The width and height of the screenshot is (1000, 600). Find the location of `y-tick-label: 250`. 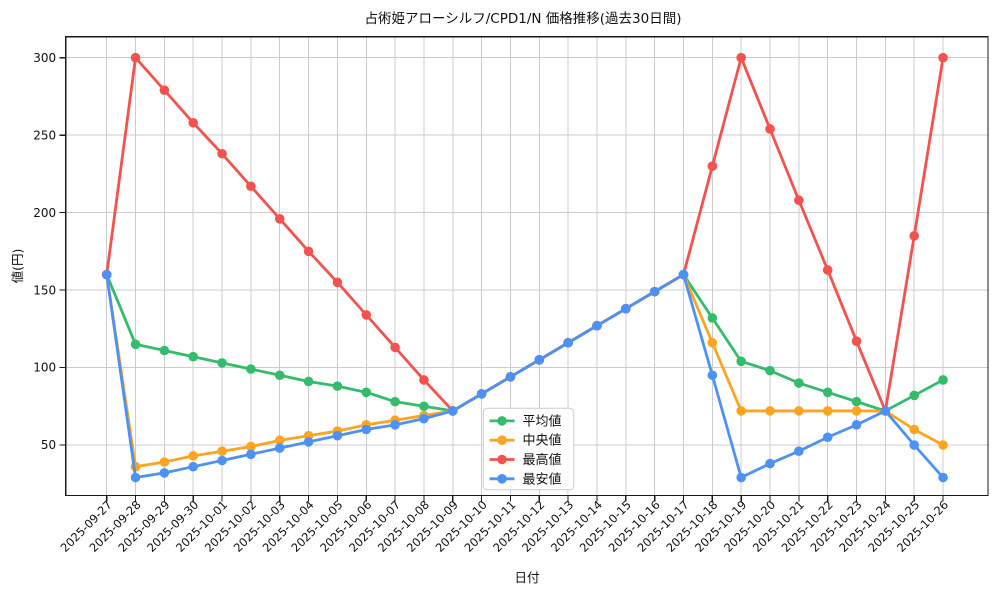

y-tick-label: 250 is located at coordinates (44, 135).